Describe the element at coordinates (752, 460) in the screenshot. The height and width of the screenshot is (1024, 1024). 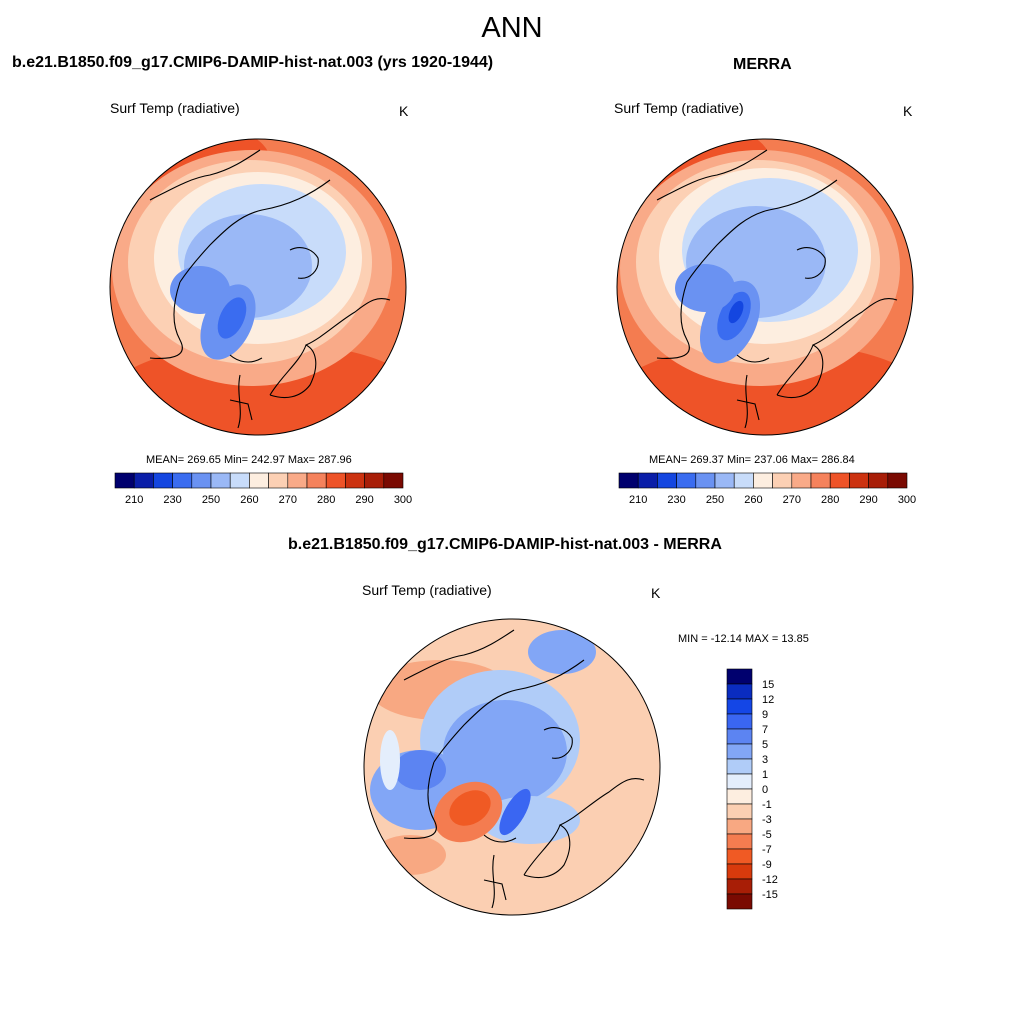
I see `panel2-stats: MEAN= 269.37 Min= 237.06 Max= 286.84` at that location.